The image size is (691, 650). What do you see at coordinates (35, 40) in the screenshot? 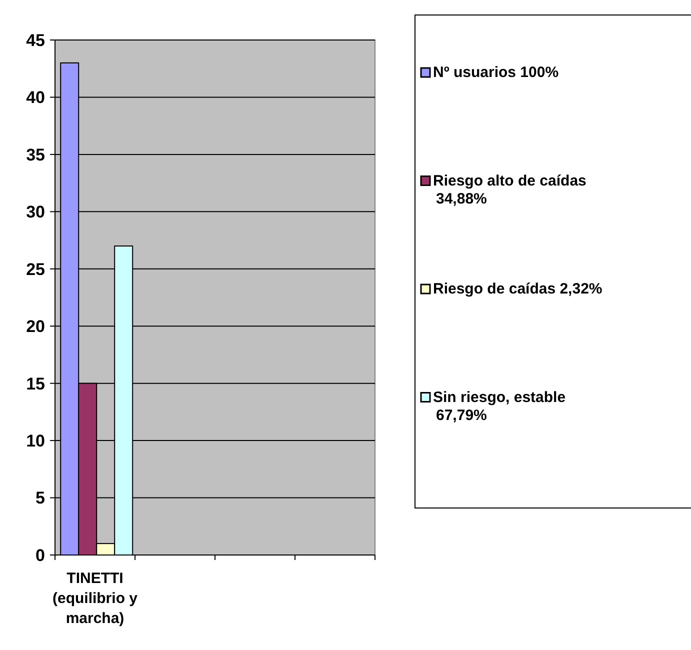
I see `y-tick-label: 45` at bounding box center [35, 40].